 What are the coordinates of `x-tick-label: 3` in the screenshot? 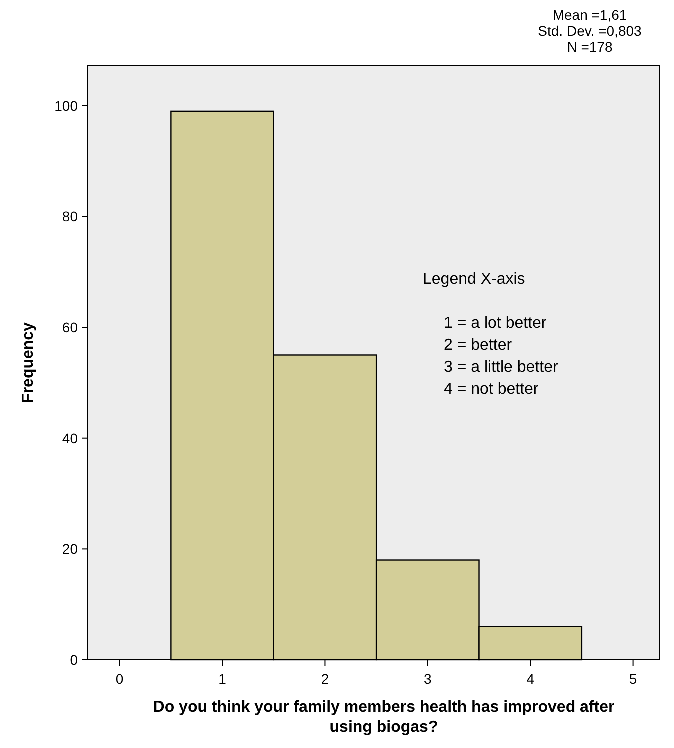 It's located at (428, 679).